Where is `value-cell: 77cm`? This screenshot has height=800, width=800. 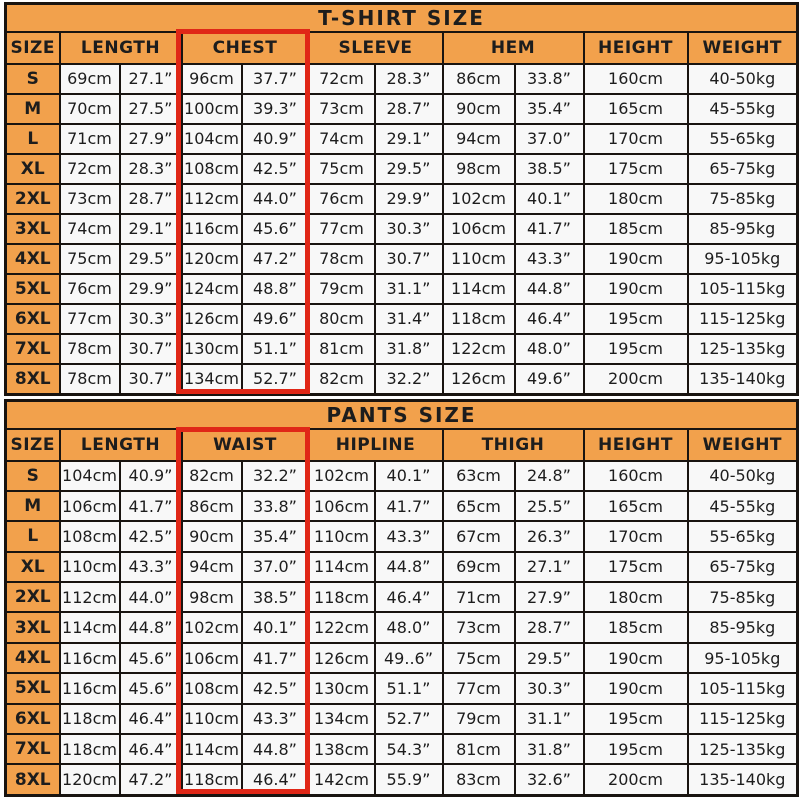 value-cell: 77cm is located at coordinates (89, 318).